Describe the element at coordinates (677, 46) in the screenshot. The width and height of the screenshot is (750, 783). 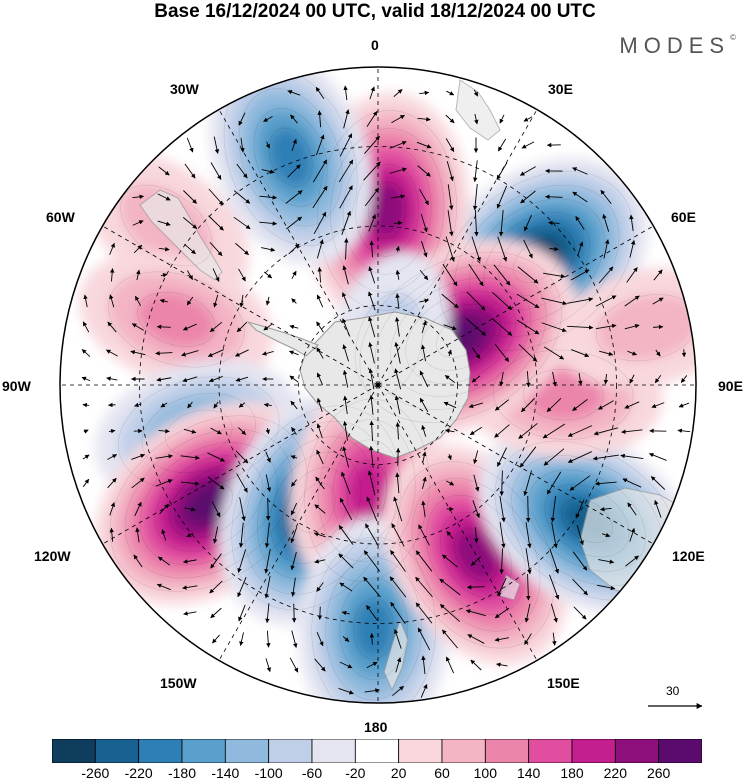
I see `brand-logo: MODES©` at that location.